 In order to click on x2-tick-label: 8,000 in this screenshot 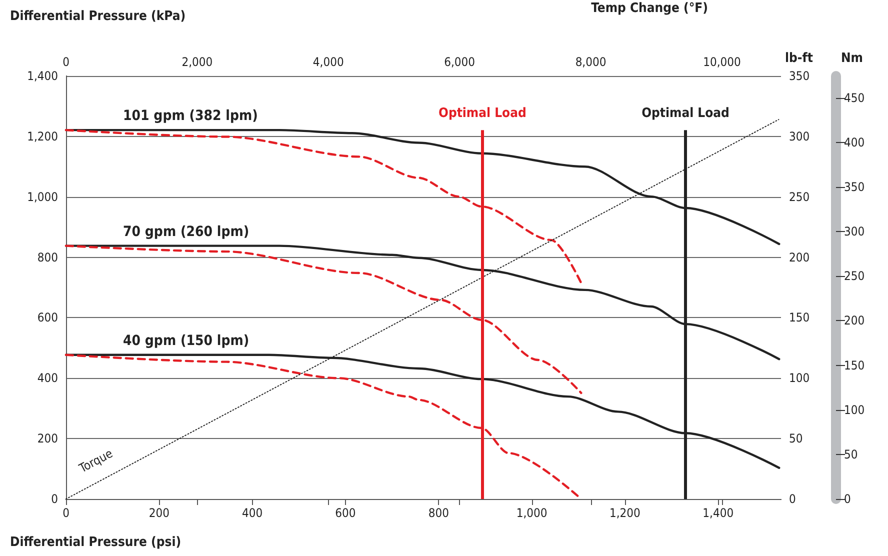, I will do `click(590, 62)`.